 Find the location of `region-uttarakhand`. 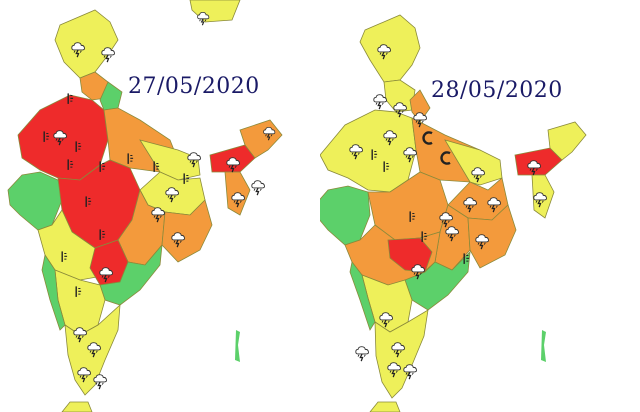

region-uttarakhand is located at coordinates (420, 106).